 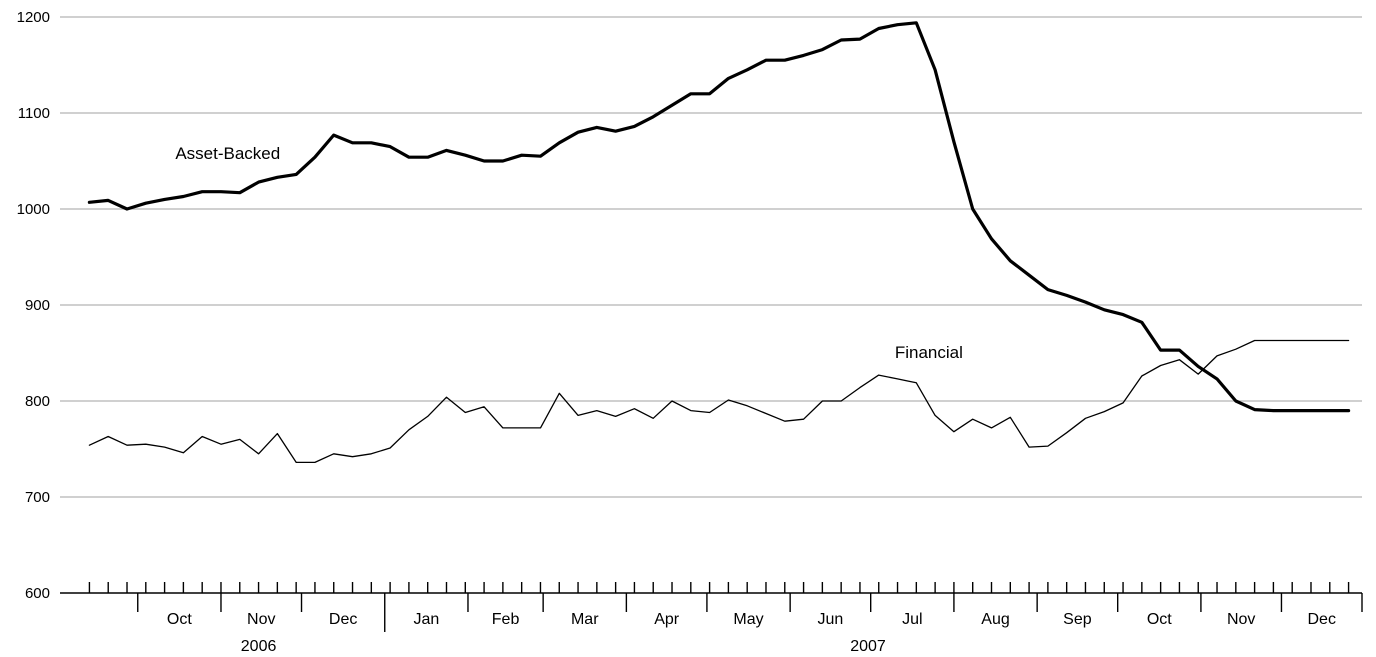 I want to click on y-tick-label: 1200, so click(x=33, y=17).